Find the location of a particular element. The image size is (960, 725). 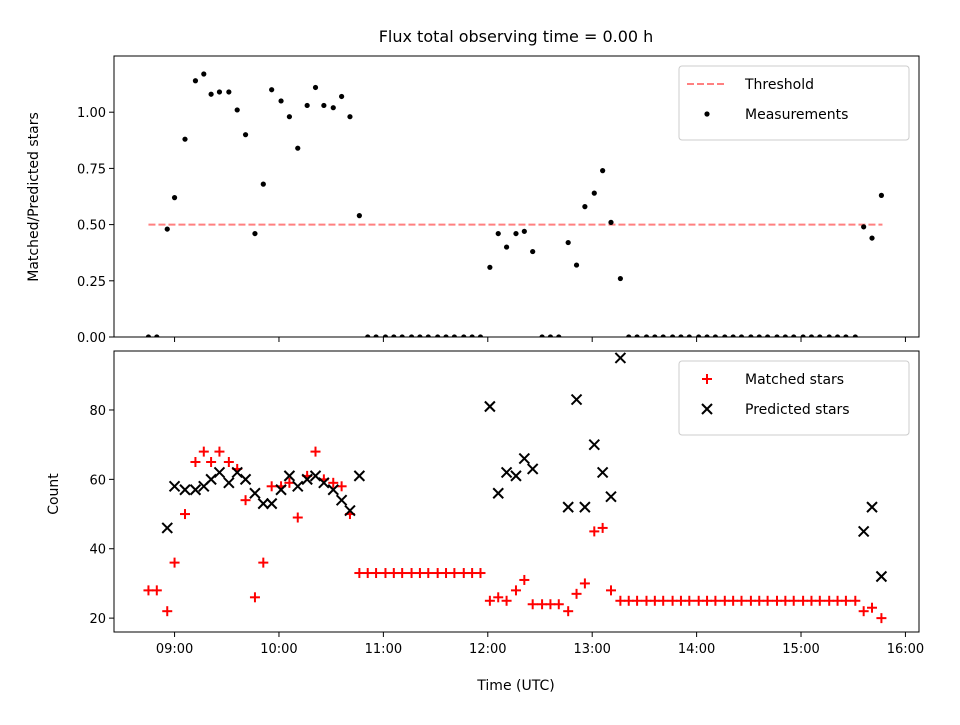

legend-label: Threshold is located at coordinates (779, 85).